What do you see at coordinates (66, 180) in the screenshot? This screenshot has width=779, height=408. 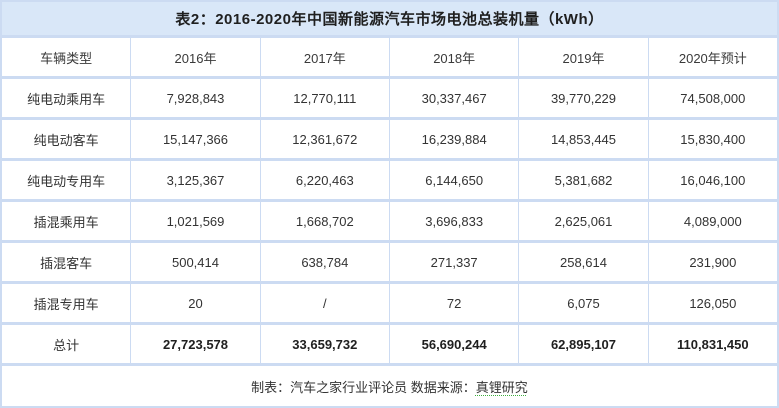 I see `row-label: 纯电动专用车` at bounding box center [66, 180].